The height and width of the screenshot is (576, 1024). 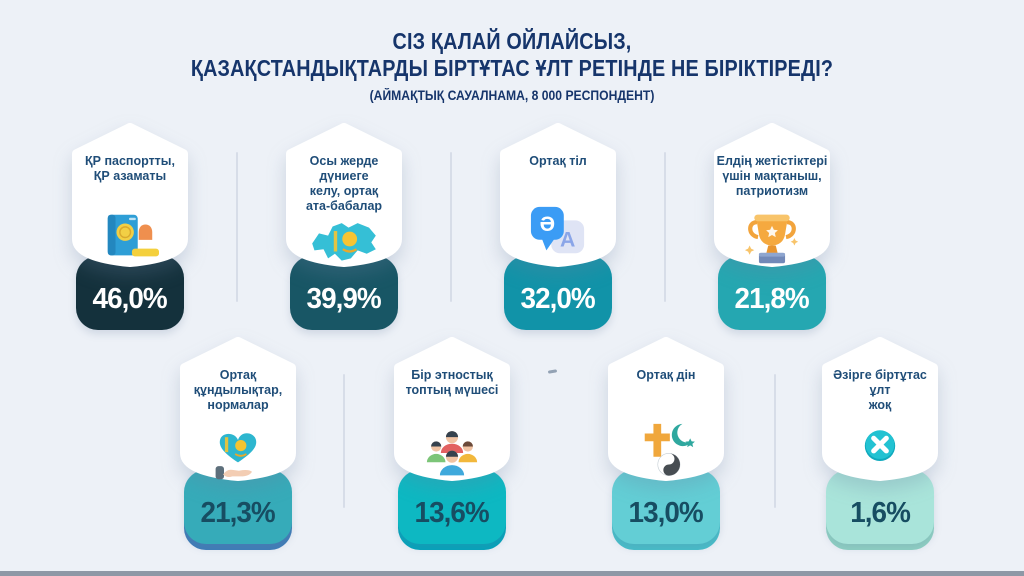 What do you see at coordinates (512, 95) in the screenshot?
I see `subtitle: (АЙМАҚТЫҚ САУАЛНАМА, 8 000 РЕСПОНДЕНТ)` at bounding box center [512, 95].